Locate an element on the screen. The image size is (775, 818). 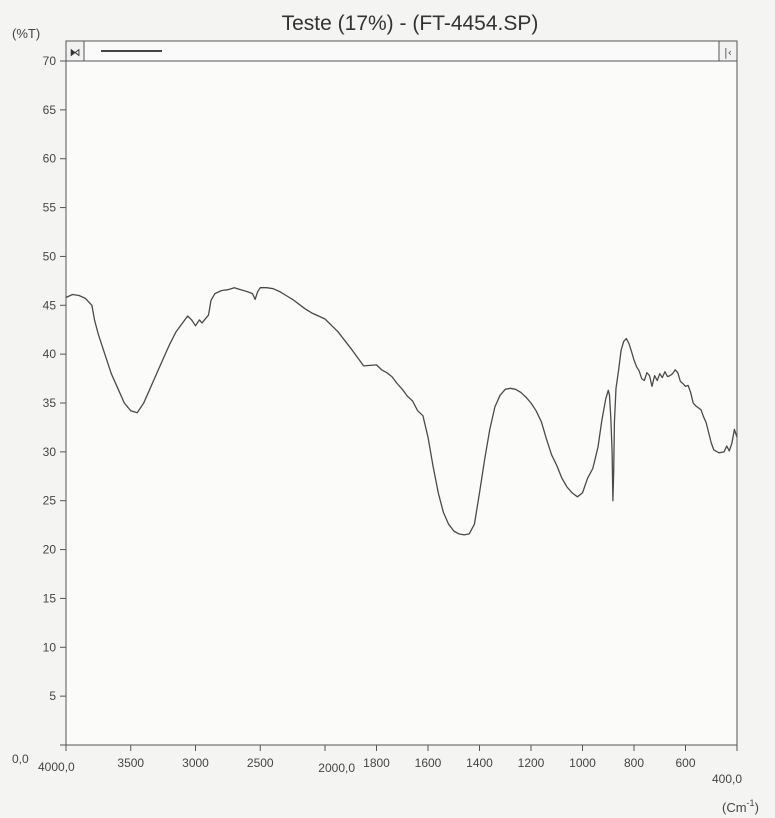
x-tick-label: 400,0 is located at coordinates (727, 779).